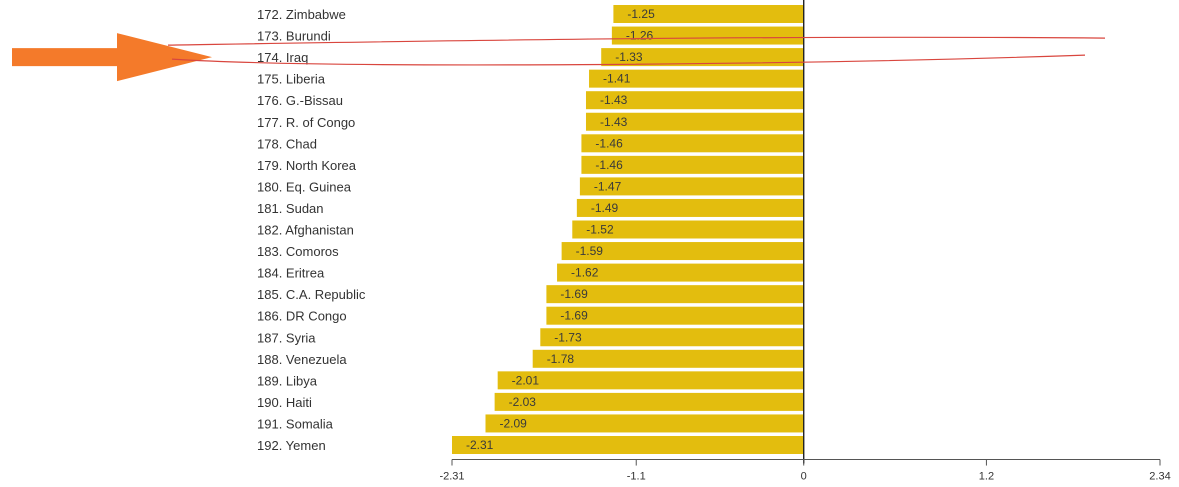 Image resolution: width=1179 pixels, height=487 pixels. What do you see at coordinates (480, 445) in the screenshot?
I see `bar-value-label: -2.31` at bounding box center [480, 445].